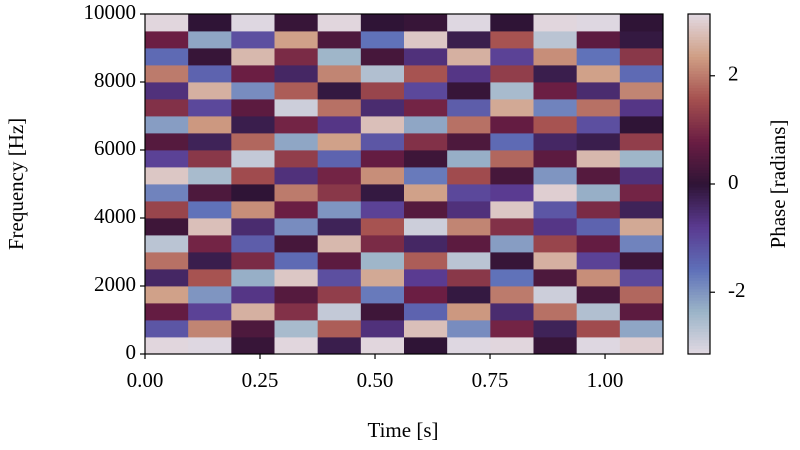  What do you see at coordinates (733, 74) in the screenshot?
I see `colorbar-tick-label: 2` at bounding box center [733, 74].